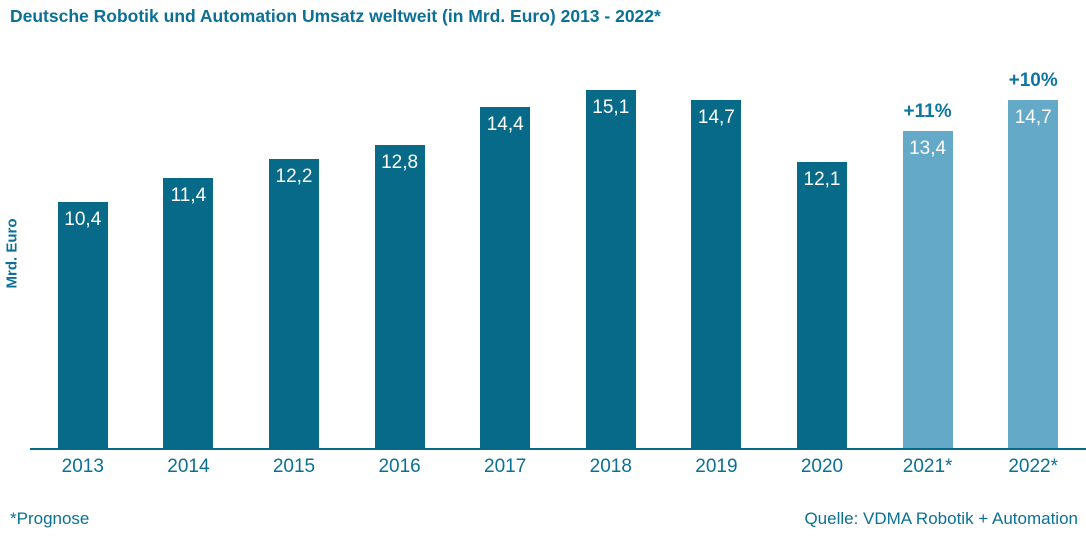  I want to click on x-tick-label-2019: 2019, so click(716, 466).